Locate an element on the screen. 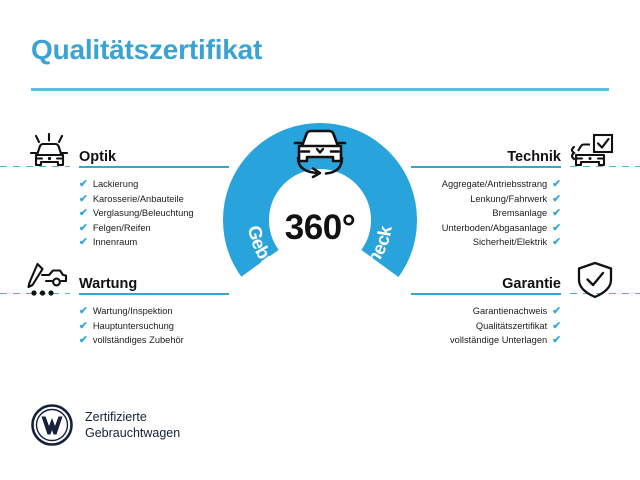 This screenshot has width=640, height=480. page-title: Qualitätszertifikat is located at coordinates (147, 49).